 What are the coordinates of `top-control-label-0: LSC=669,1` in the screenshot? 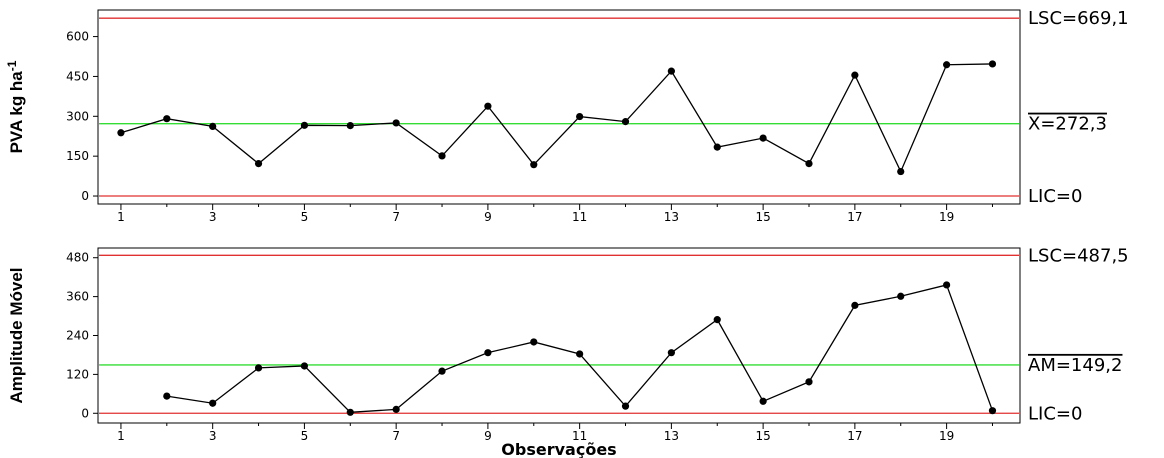 It's located at (1078, 18).